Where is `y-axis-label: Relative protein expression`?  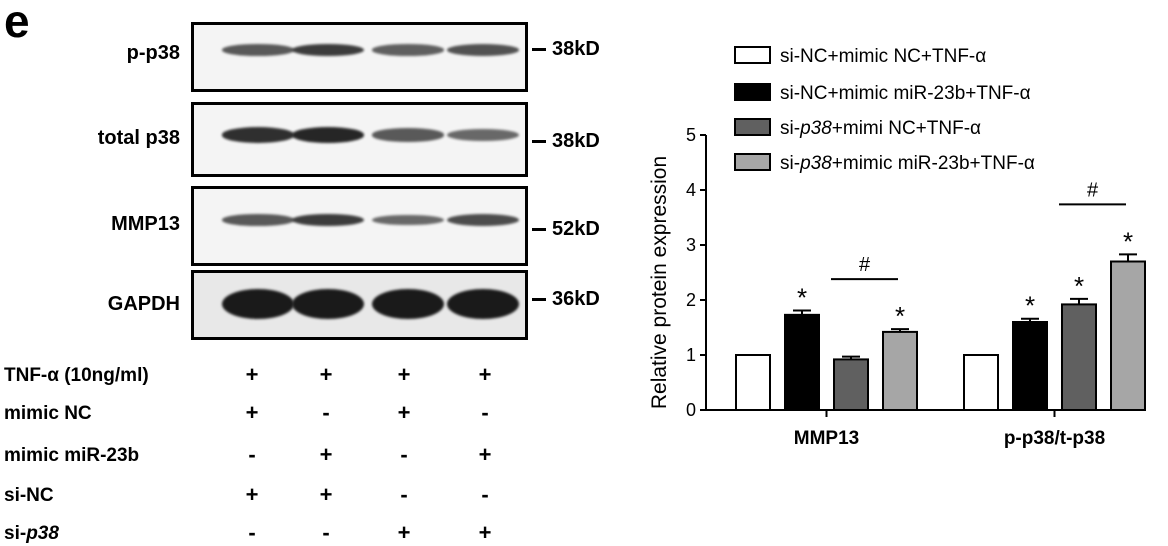
y-axis-label: Relative protein expression is located at coordinates (659, 282).